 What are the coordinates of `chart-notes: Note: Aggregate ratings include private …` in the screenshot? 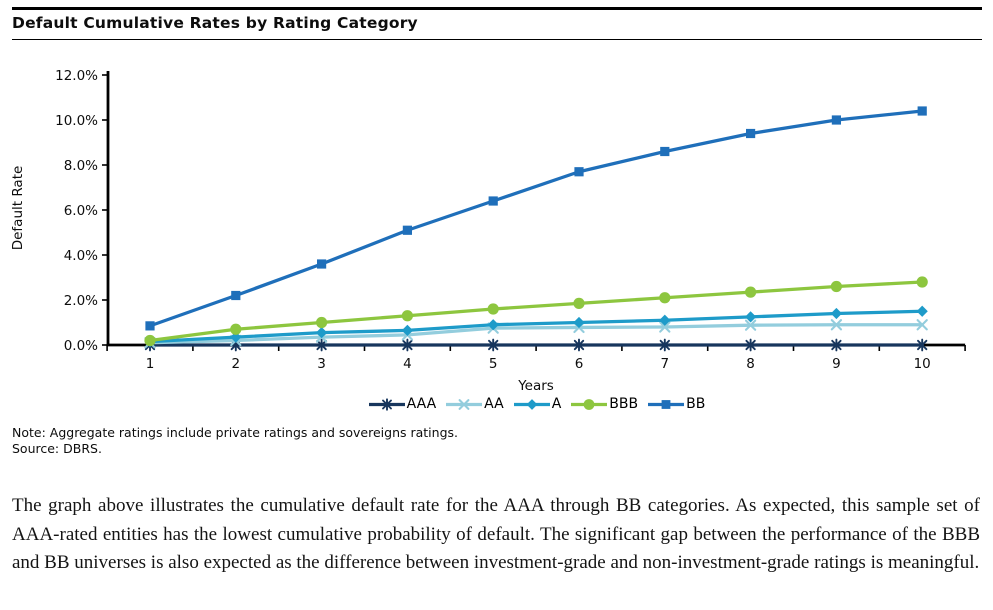 It's located at (235, 441).